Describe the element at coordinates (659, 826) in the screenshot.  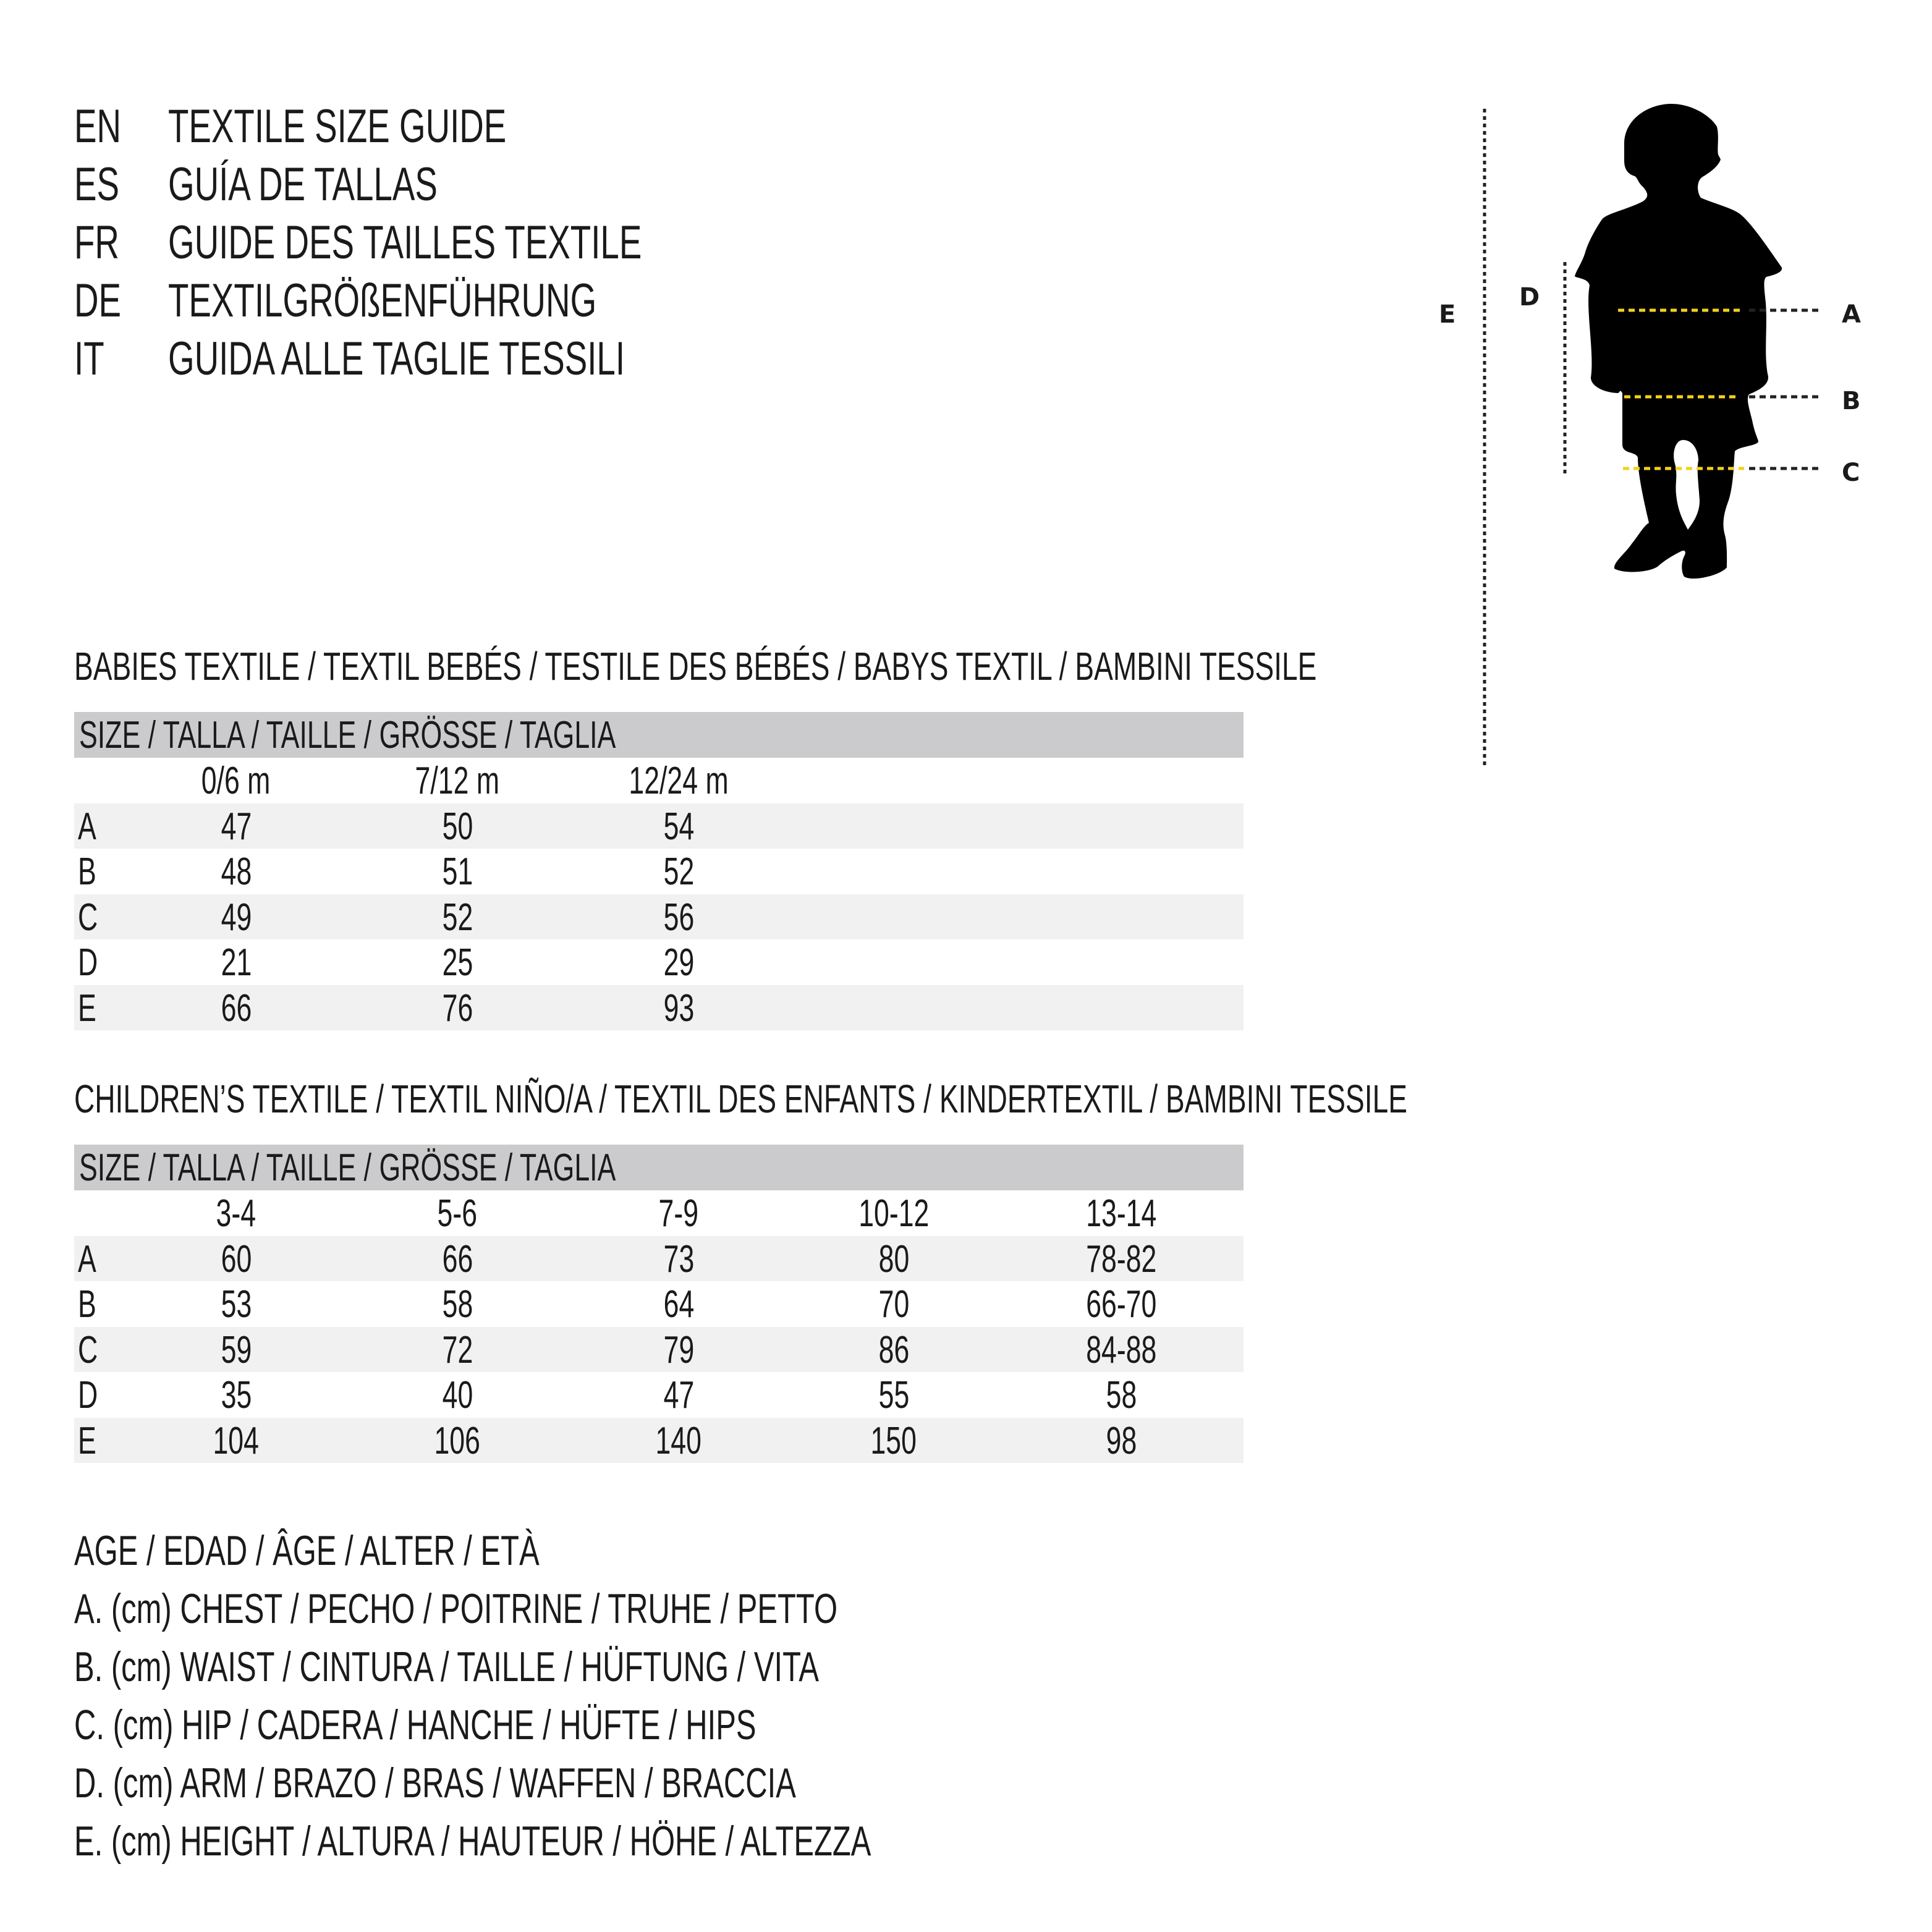
I see `table-row: A 47 50 54` at that location.